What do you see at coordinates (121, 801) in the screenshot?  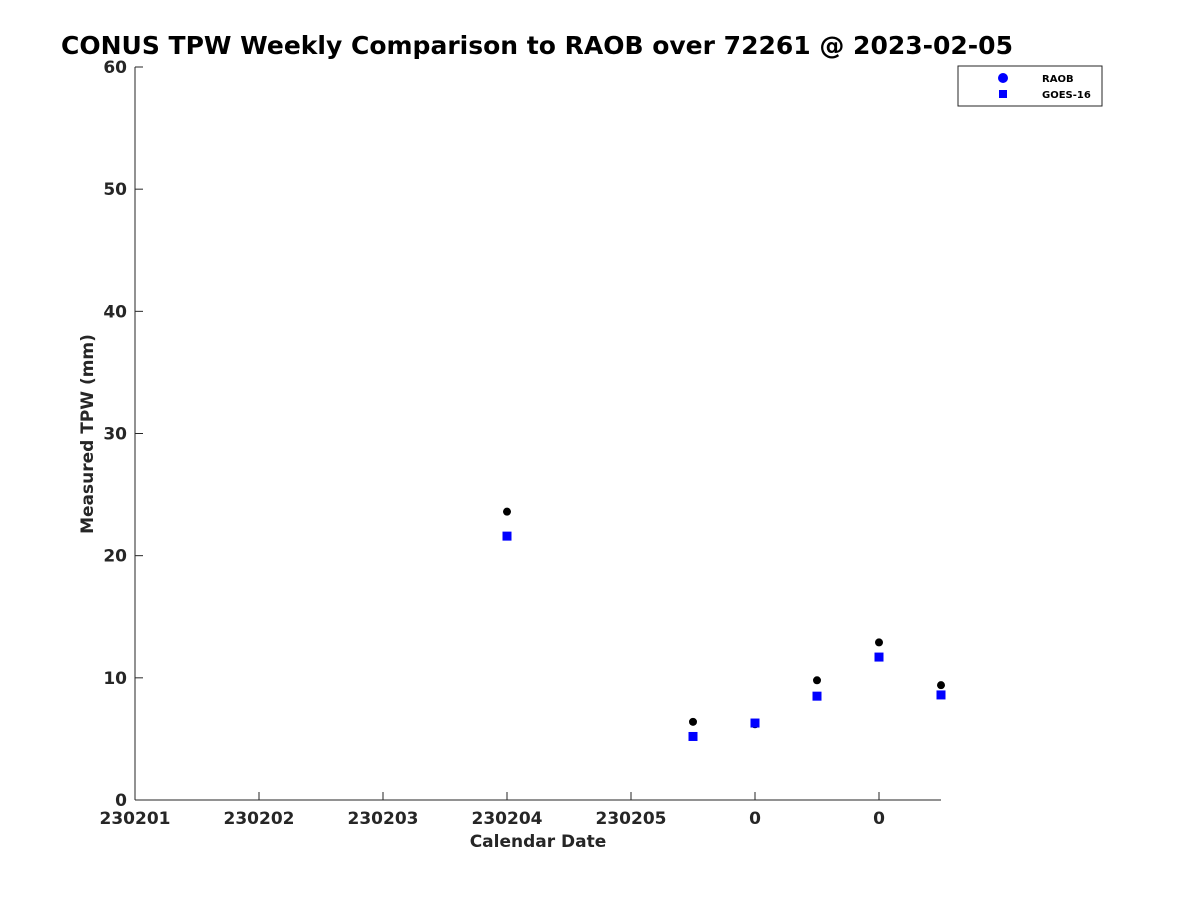 I see `y-tick-label: 0` at bounding box center [121, 801].